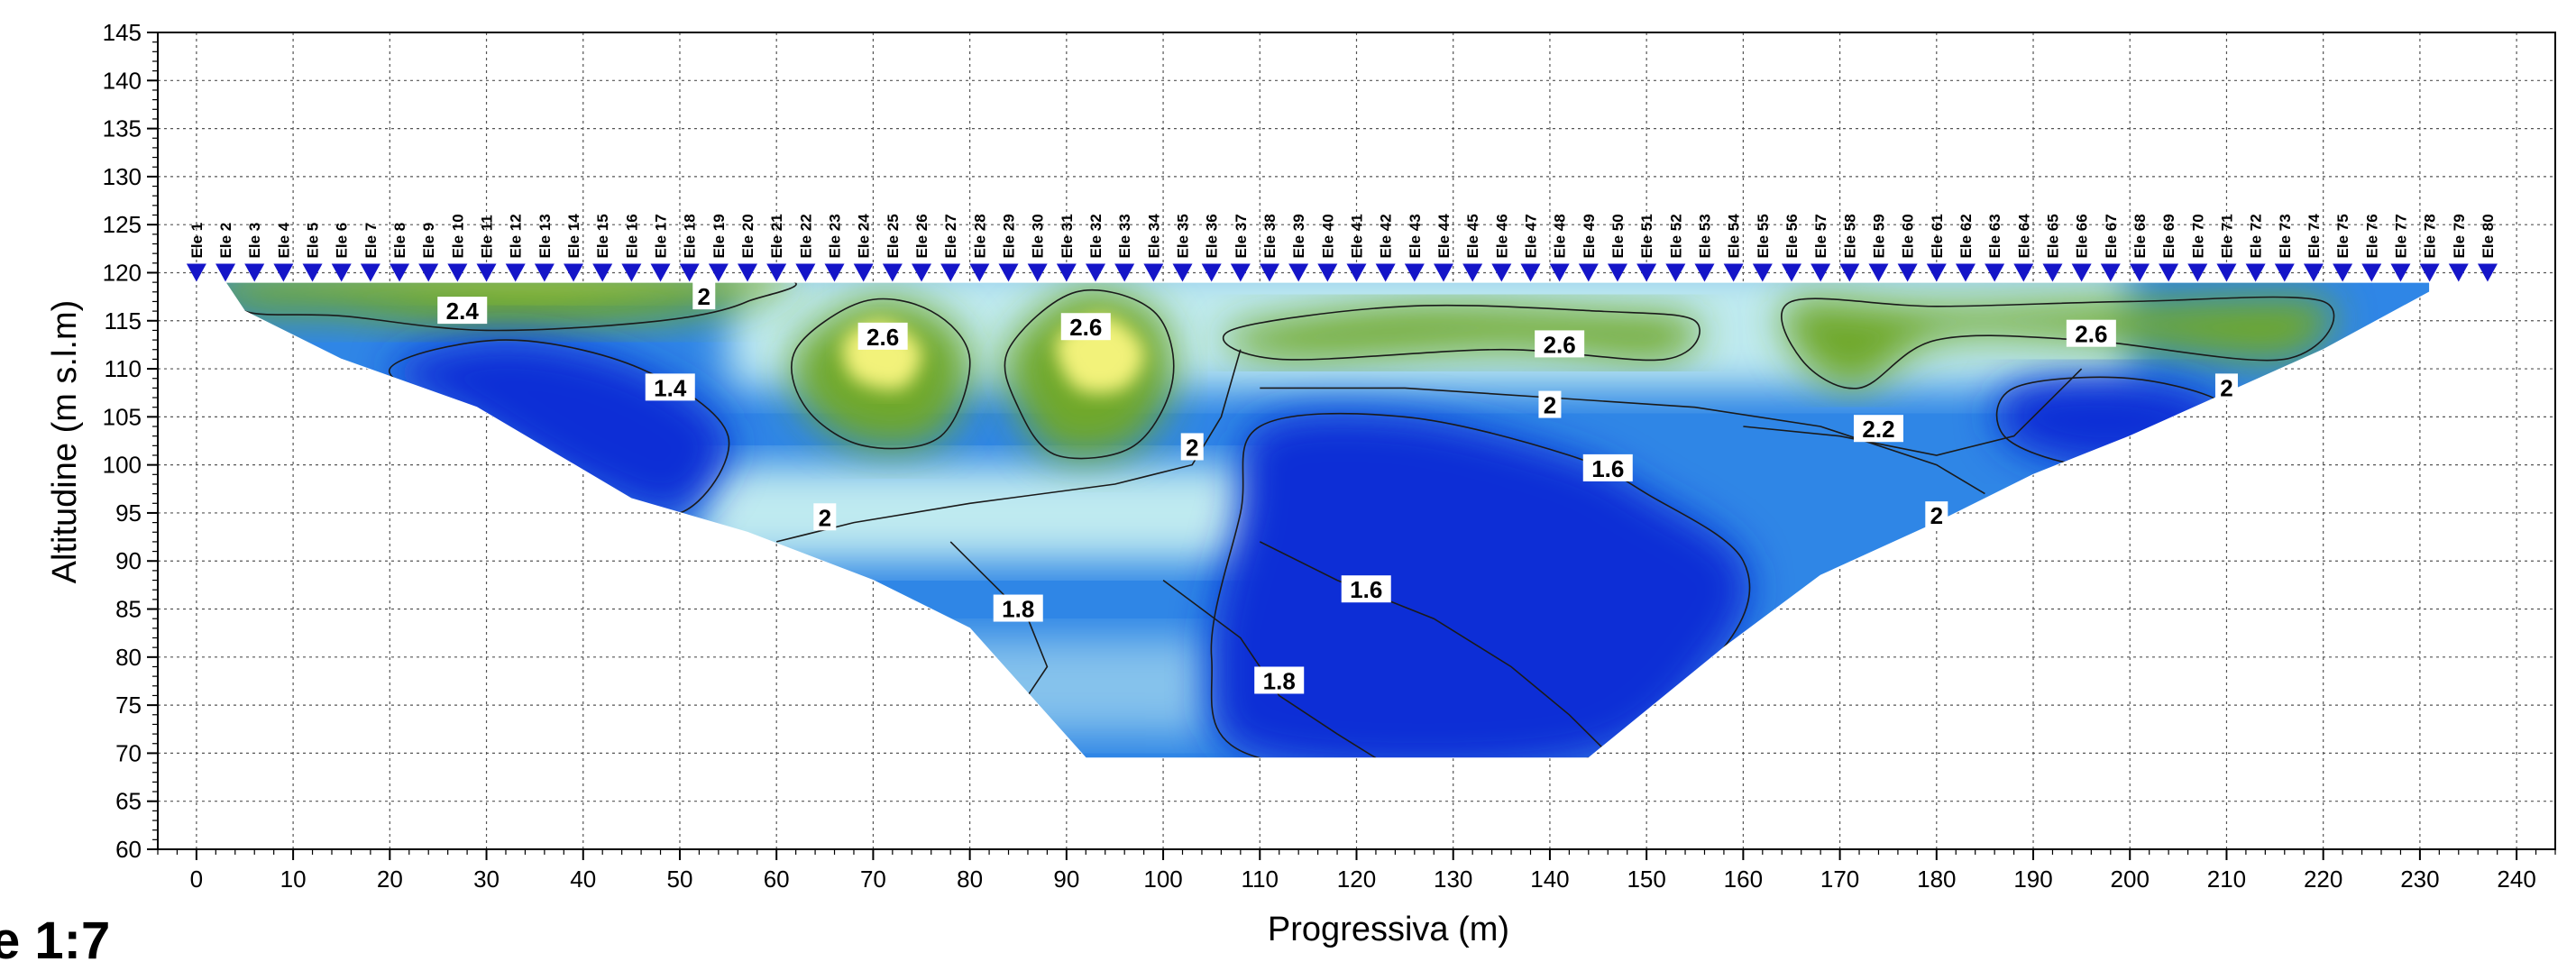  I want to click on electrode-label: Ele 62, so click(1966, 236).